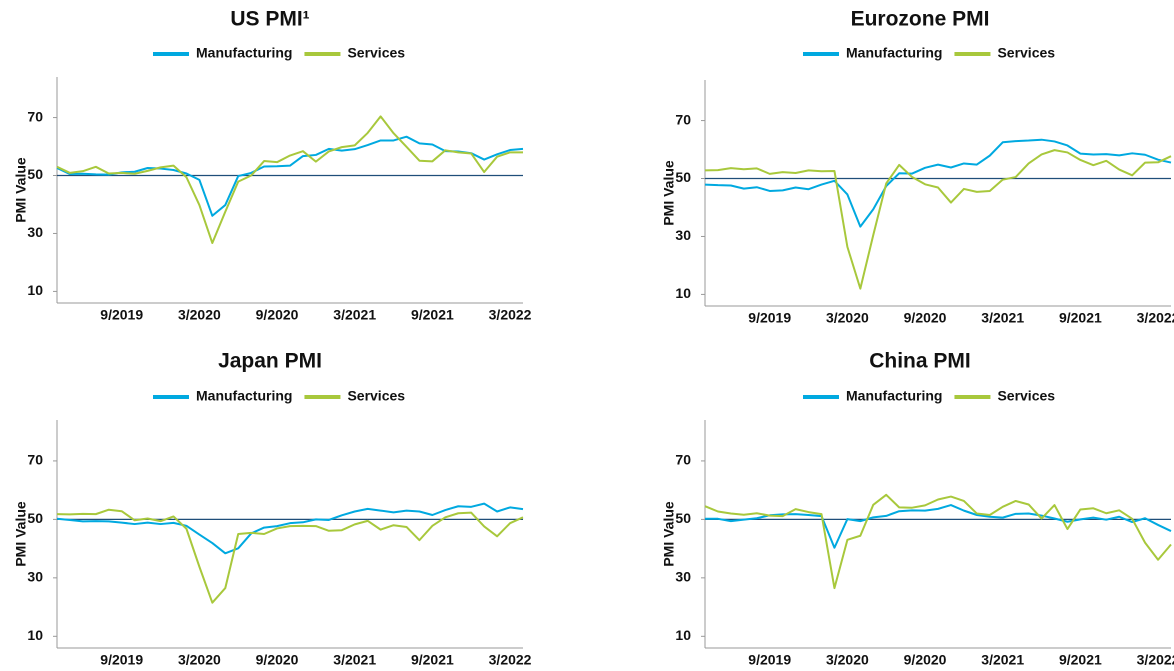  I want to click on chart-title: US PMI¹, so click(269, 19).